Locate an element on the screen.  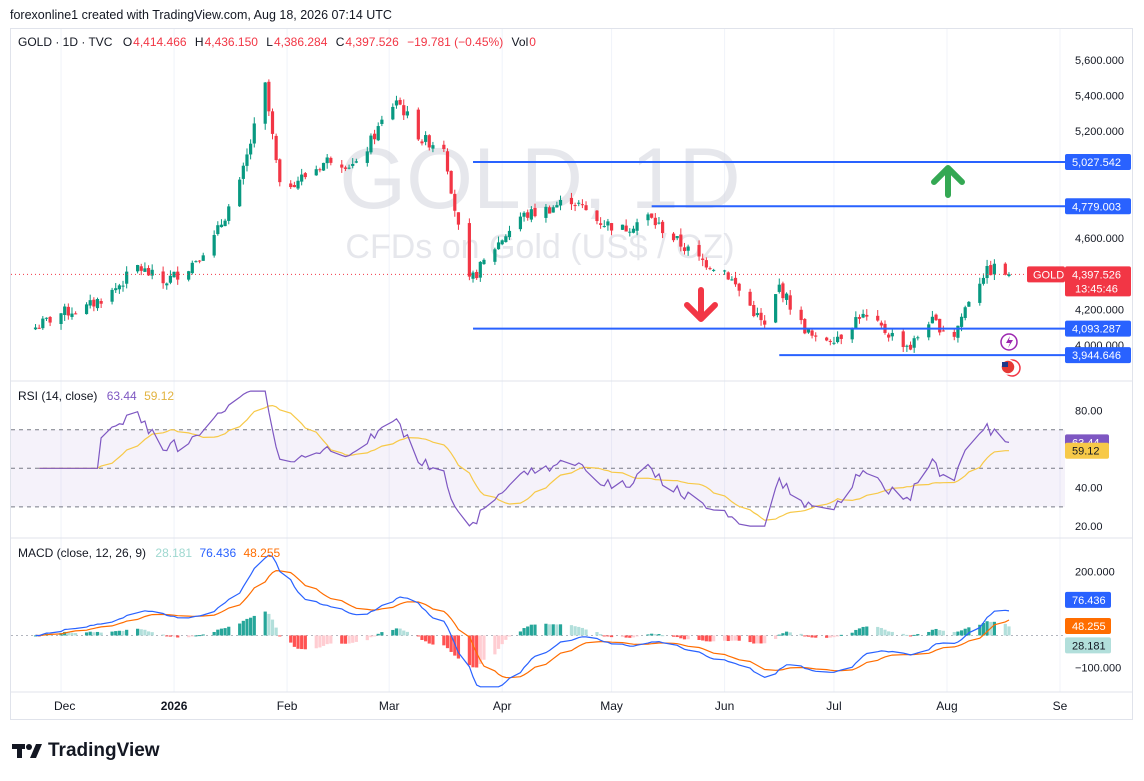
tradingview-footer: TradingView is located at coordinates (86, 751).